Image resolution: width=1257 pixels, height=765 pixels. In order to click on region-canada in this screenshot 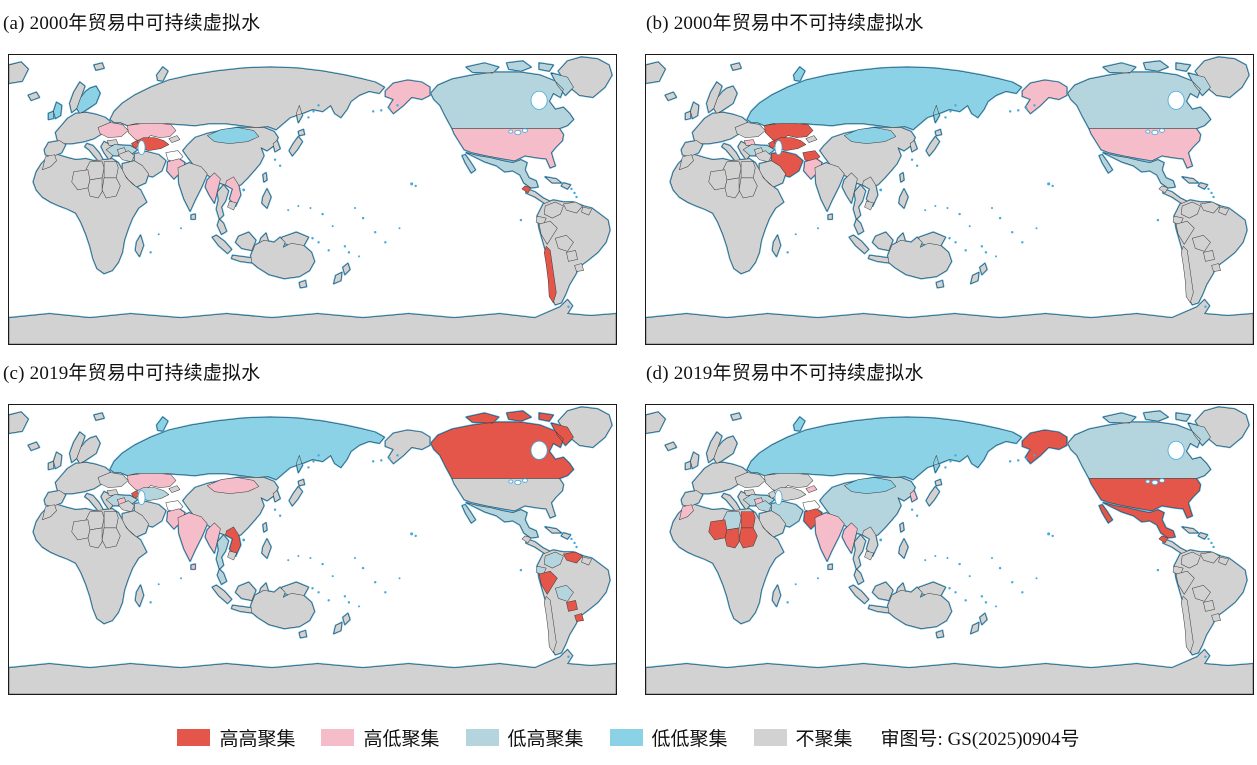, I will do `click(1139, 444)`.